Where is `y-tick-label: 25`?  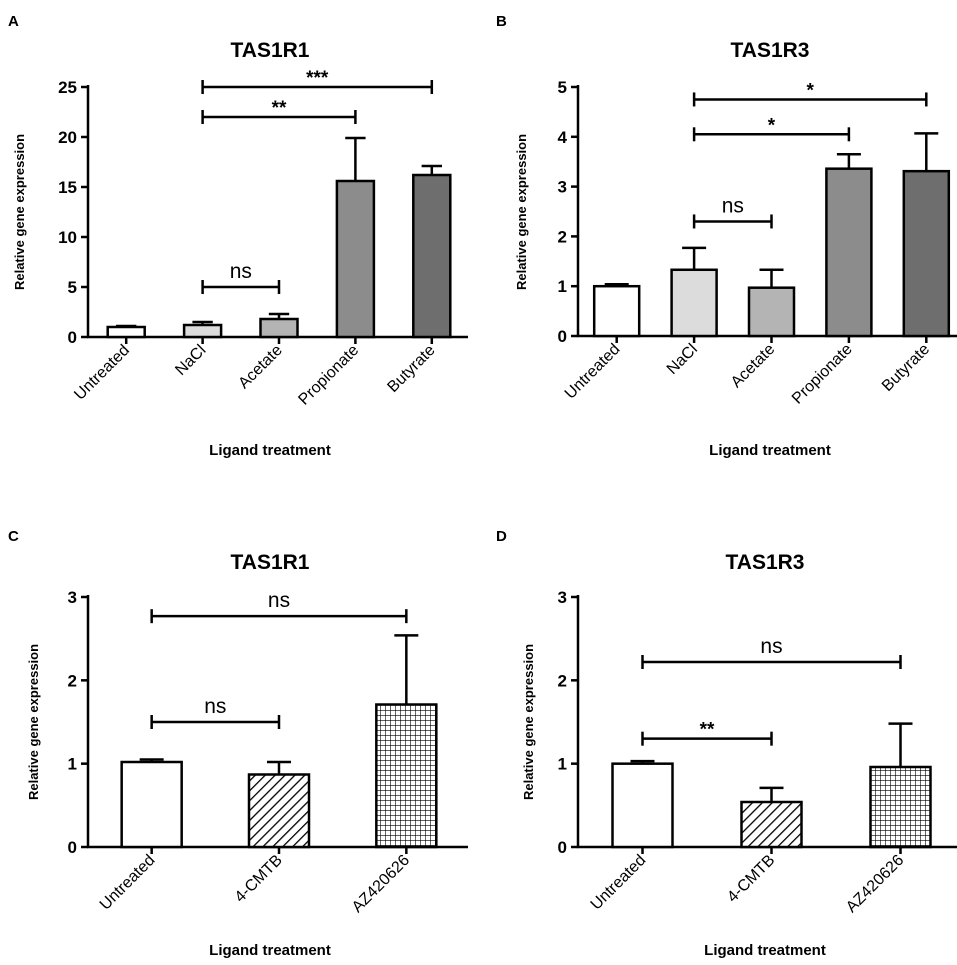
y-tick-label: 25 is located at coordinates (67, 87).